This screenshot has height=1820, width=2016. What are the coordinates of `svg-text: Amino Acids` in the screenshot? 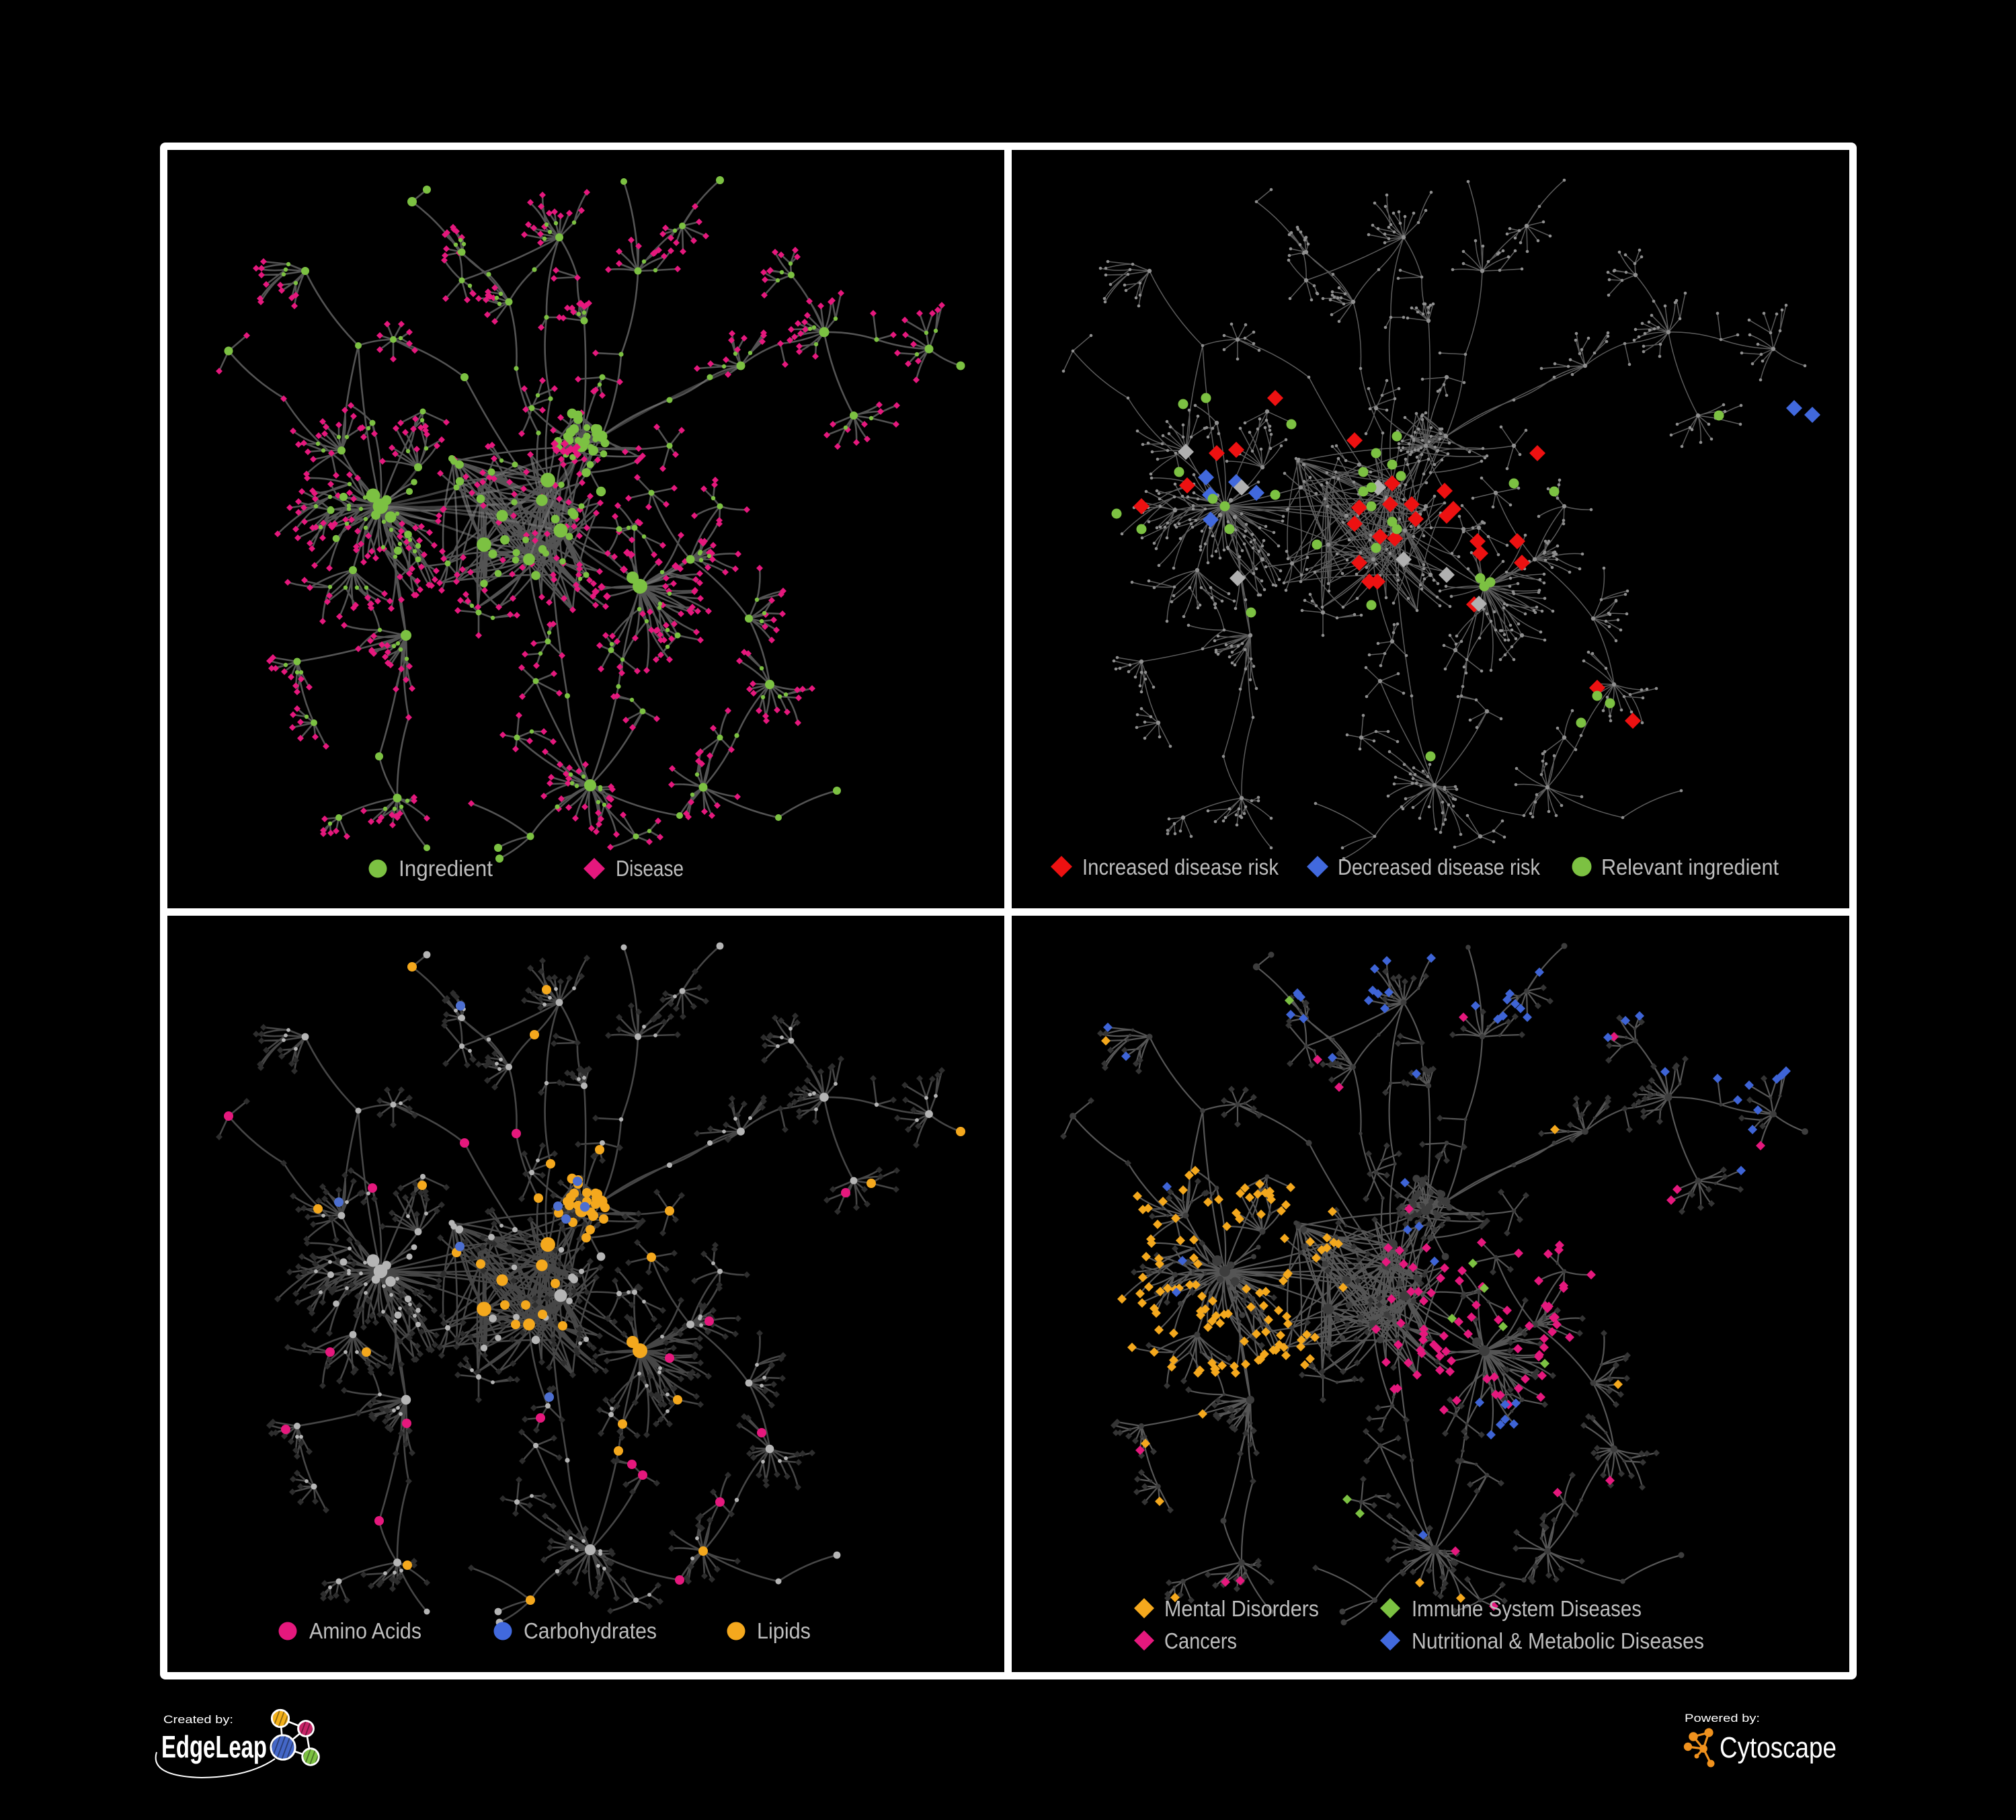 It's located at (365, 1630).